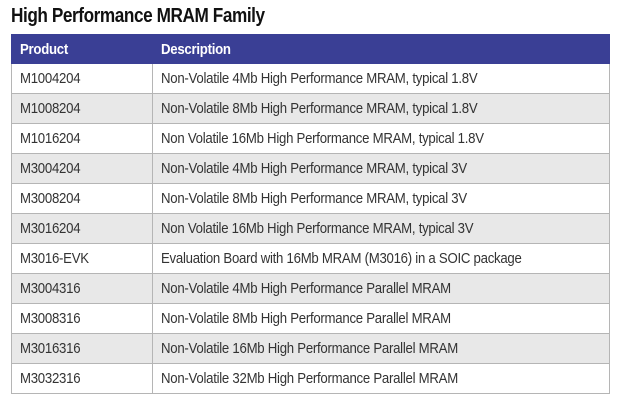 The height and width of the screenshot is (411, 620). What do you see at coordinates (82, 318) in the screenshot?
I see `product-cell: M3008316` at bounding box center [82, 318].